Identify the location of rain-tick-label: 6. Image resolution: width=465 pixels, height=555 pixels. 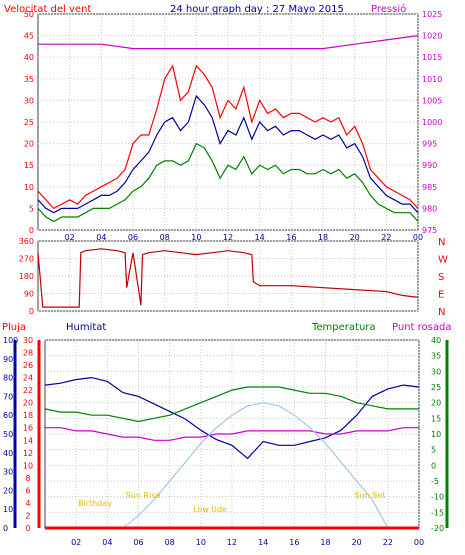
(27, 490).